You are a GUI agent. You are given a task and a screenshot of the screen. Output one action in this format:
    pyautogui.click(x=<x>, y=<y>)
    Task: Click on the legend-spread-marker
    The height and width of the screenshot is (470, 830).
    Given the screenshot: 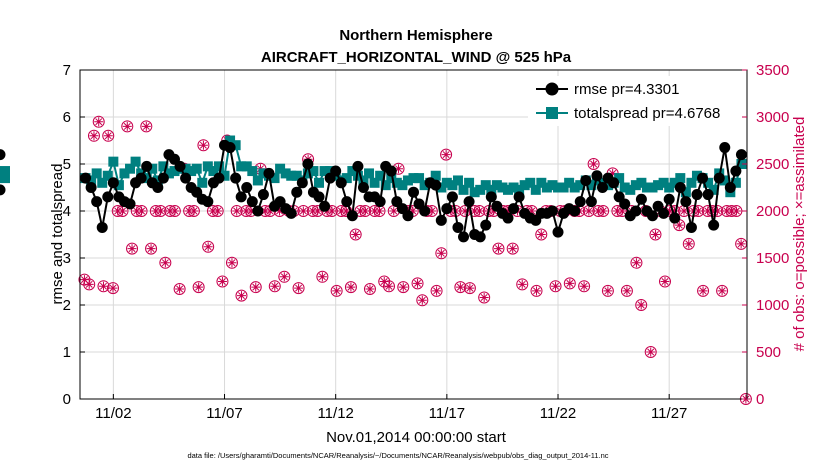 What is the action you would take?
    pyautogui.click(x=552, y=113)
    